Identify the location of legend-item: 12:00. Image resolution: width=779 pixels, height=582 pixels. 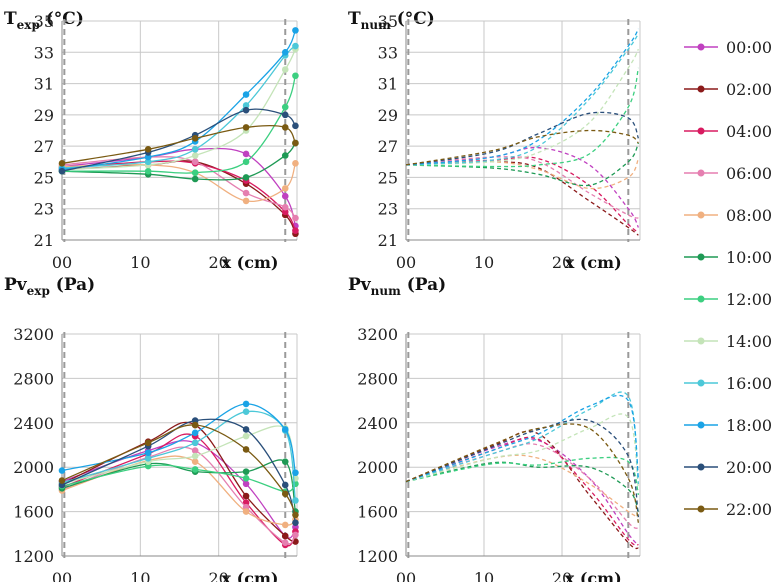
(728, 299).